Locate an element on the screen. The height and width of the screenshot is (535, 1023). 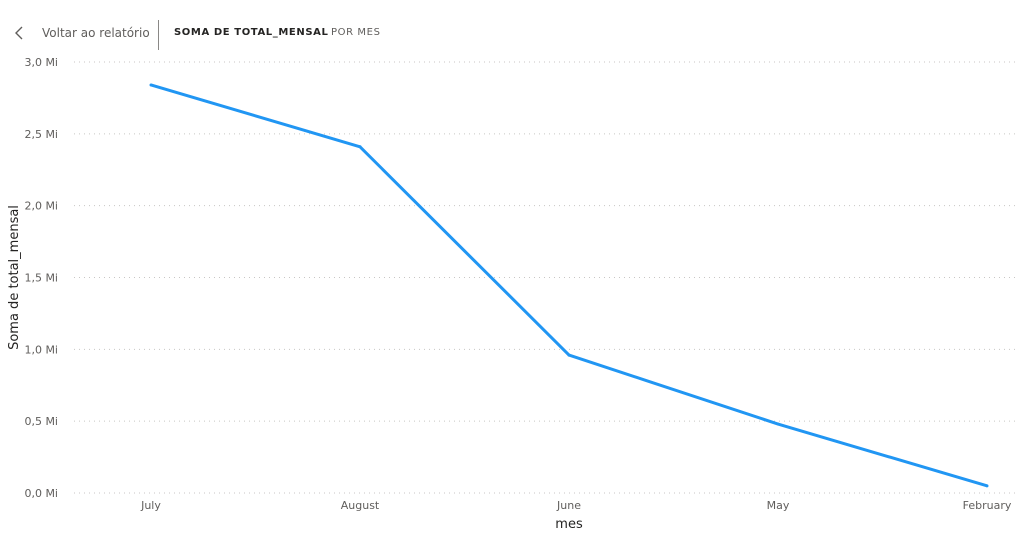
x-axis-title: mes is located at coordinates (569, 524).